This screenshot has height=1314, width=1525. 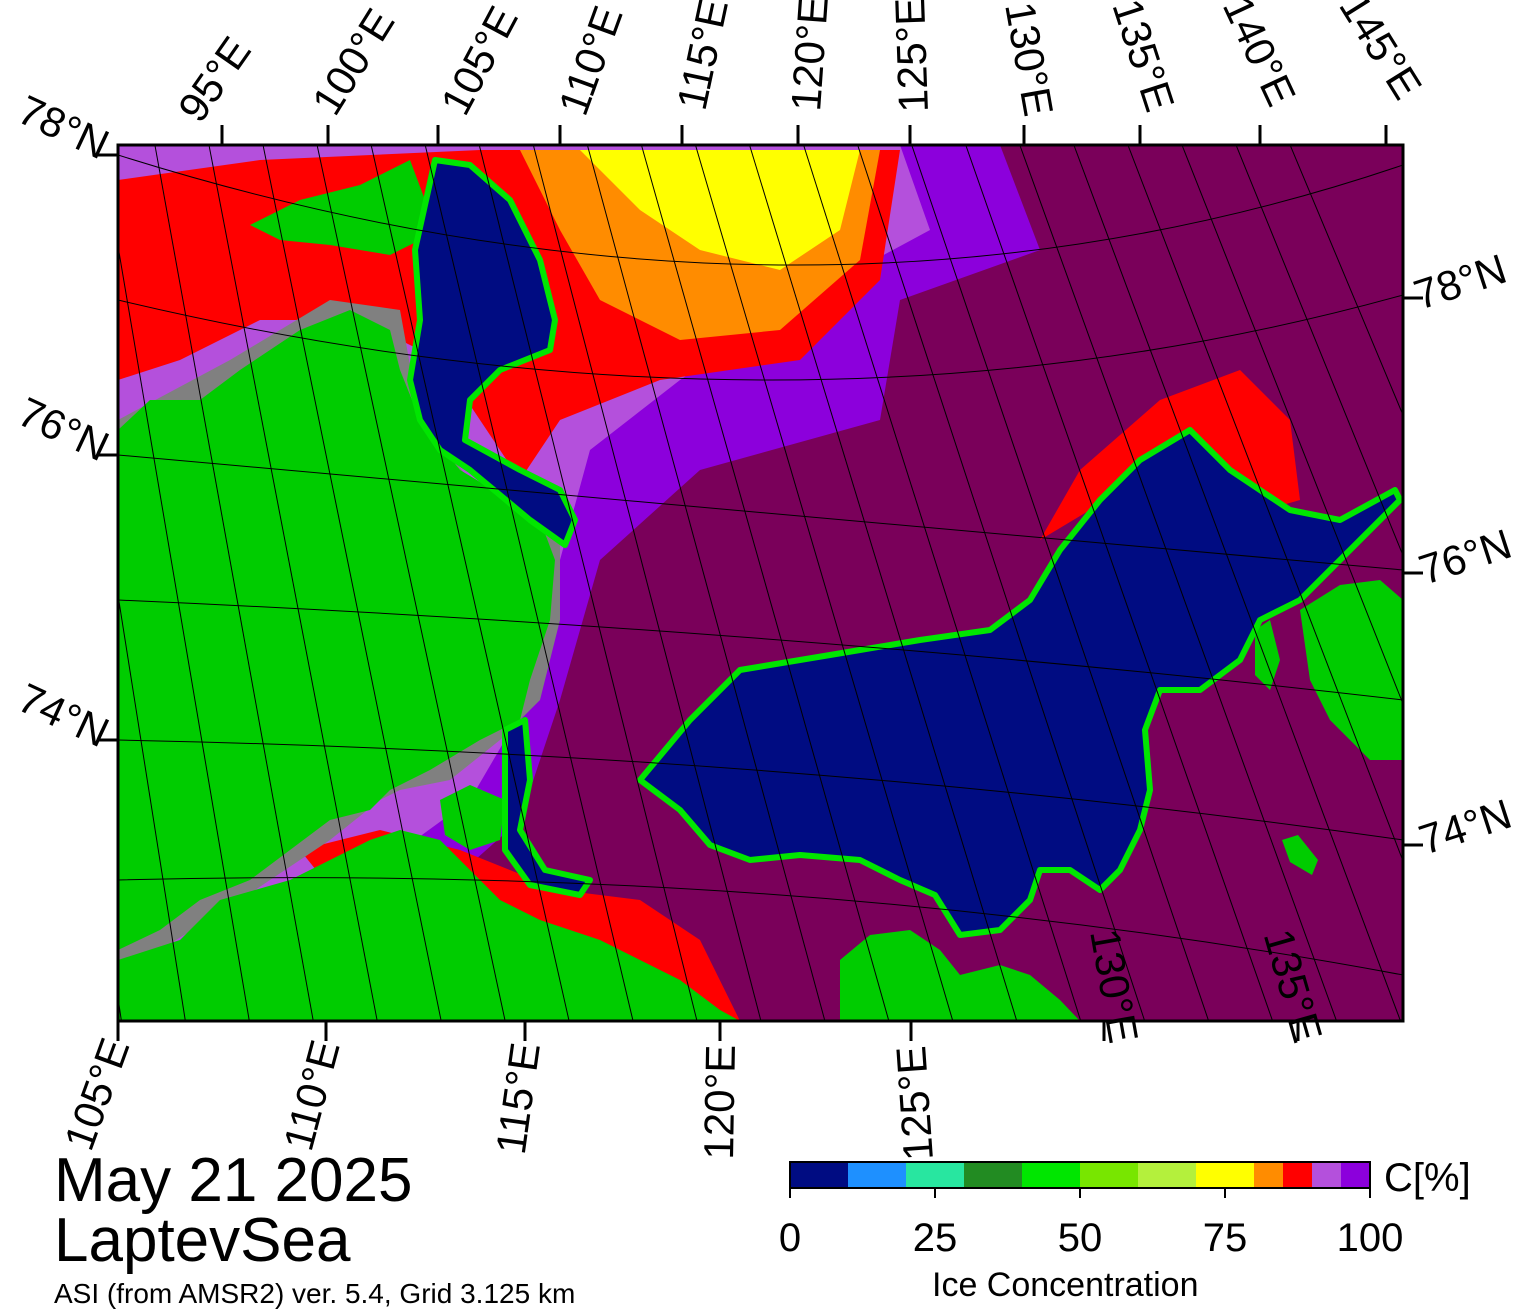 What do you see at coordinates (478, 61) in the screenshot?
I see `top-lon-label: 105°E` at bounding box center [478, 61].